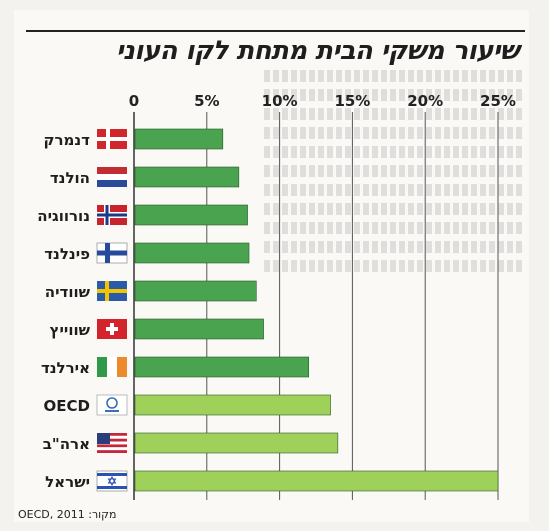 The width and height of the screenshot is (549, 531). What do you see at coordinates (65, 368) in the screenshot?
I see `category-label: אירלנד` at bounding box center [65, 368].